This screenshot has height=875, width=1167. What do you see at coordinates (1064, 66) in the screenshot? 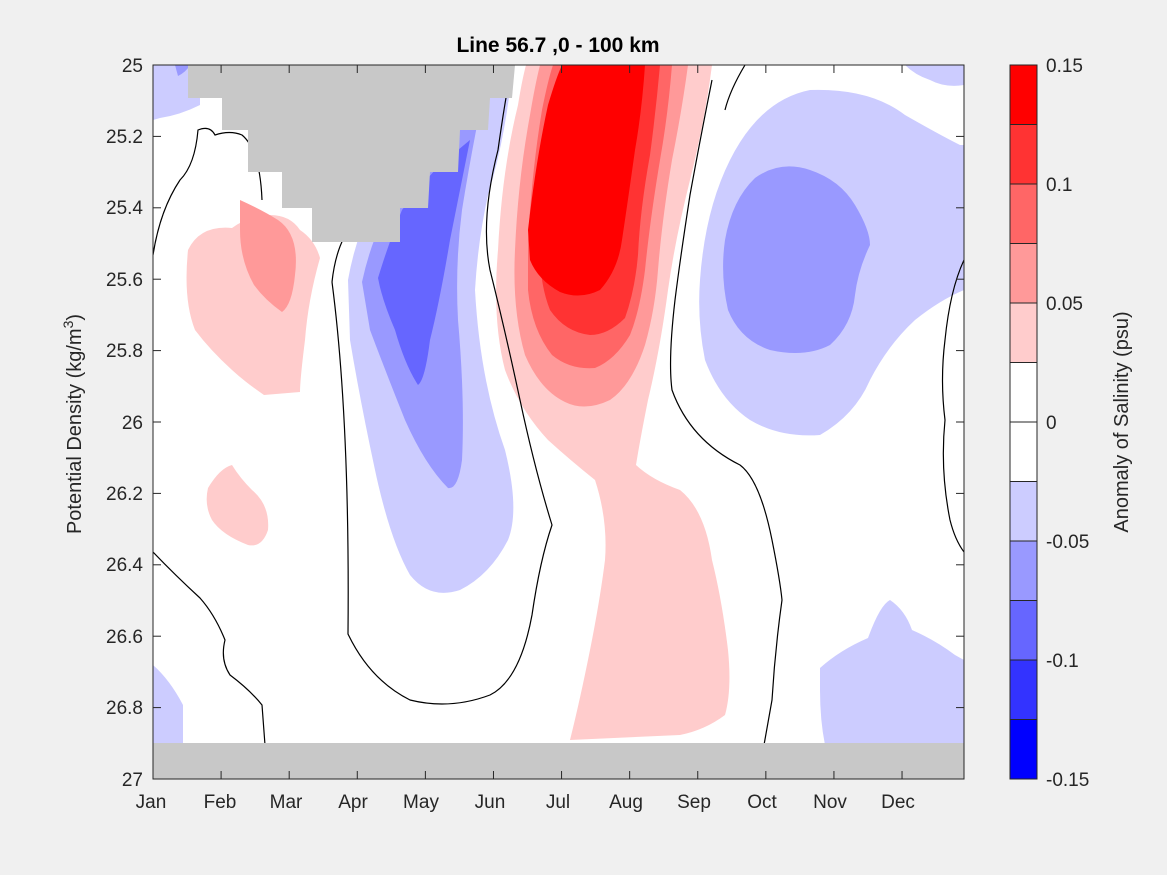
I see `colorbar-tick-label: 0.15` at bounding box center [1064, 66].